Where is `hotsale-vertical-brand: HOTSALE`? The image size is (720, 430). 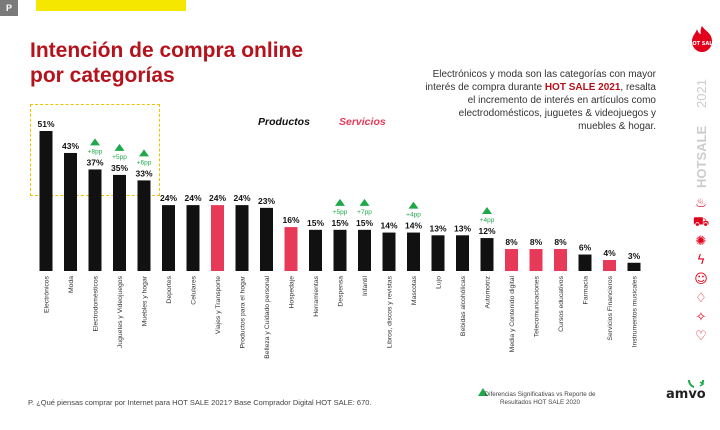
hotsale-vertical-brand: HOTSALE is located at coordinates (701, 157).